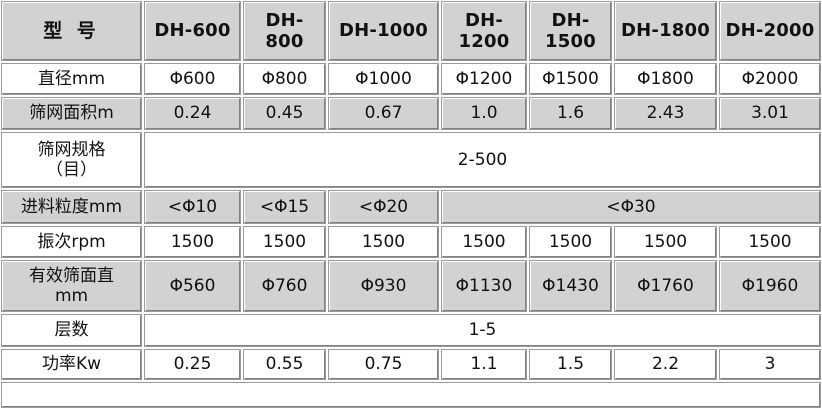 This screenshot has height=409, width=822. I want to click on data-cell: 0.24, so click(192, 113).